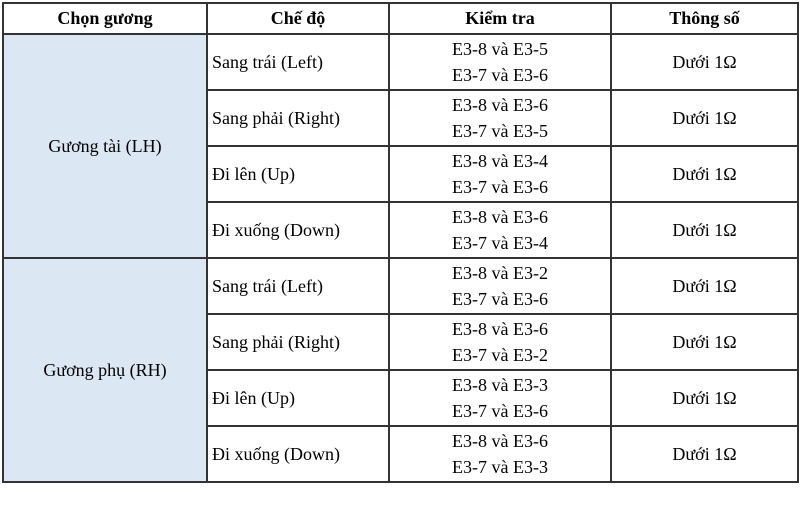 The image size is (800, 507). What do you see at coordinates (500, 174) in the screenshot?
I see `check-cell: E3-8 và E3-4 E3-7 và E3-6` at bounding box center [500, 174].